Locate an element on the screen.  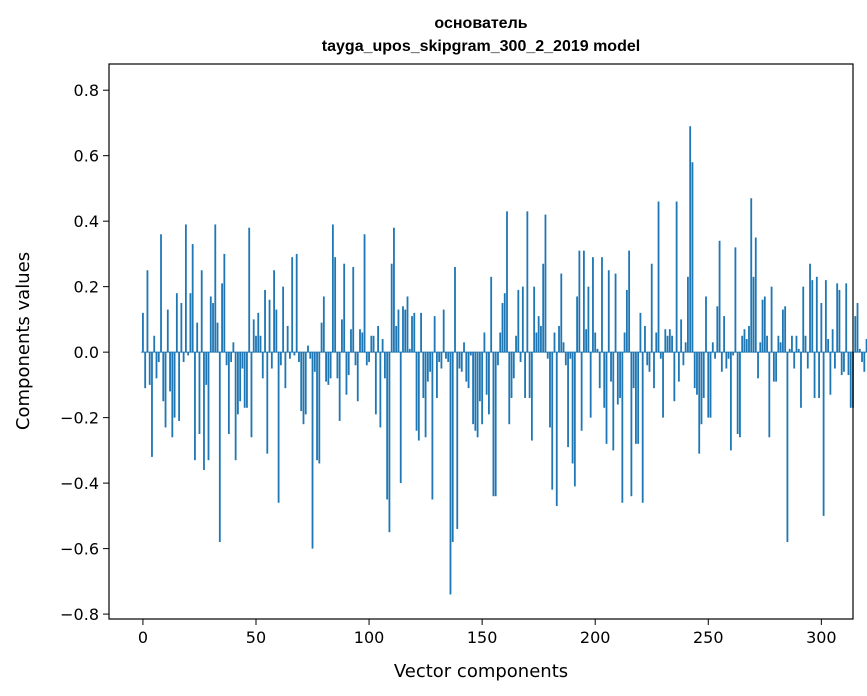
x-axis-label: Vector components is located at coordinates (481, 671).